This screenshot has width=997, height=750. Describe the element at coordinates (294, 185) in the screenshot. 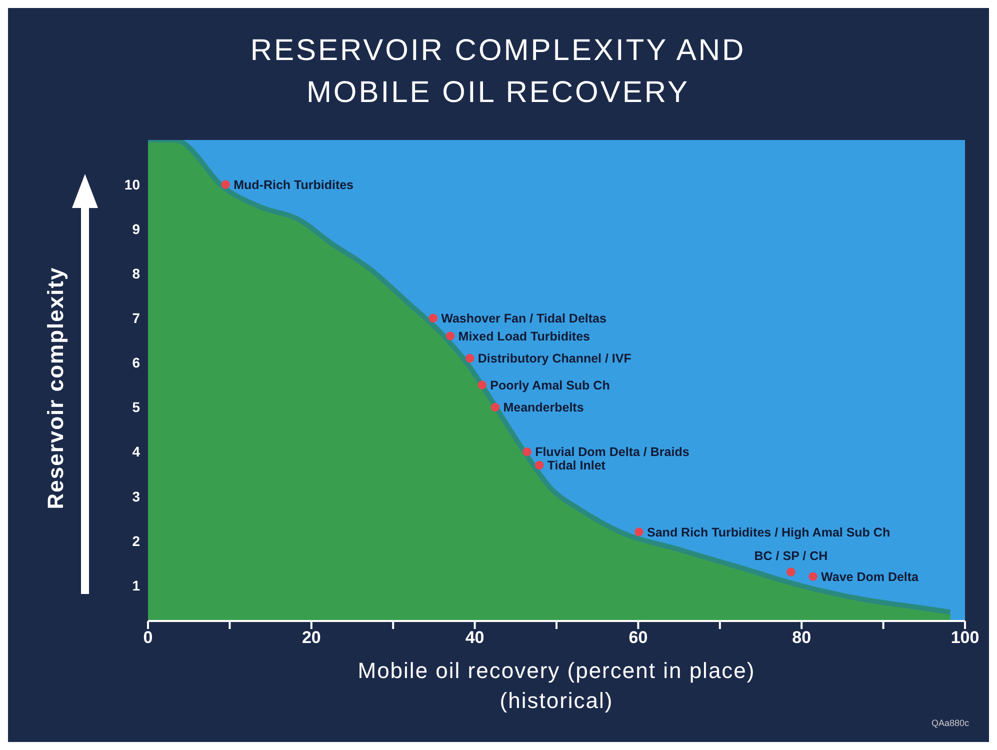

I see `annotation: Mud-Rich Turbidites` at that location.